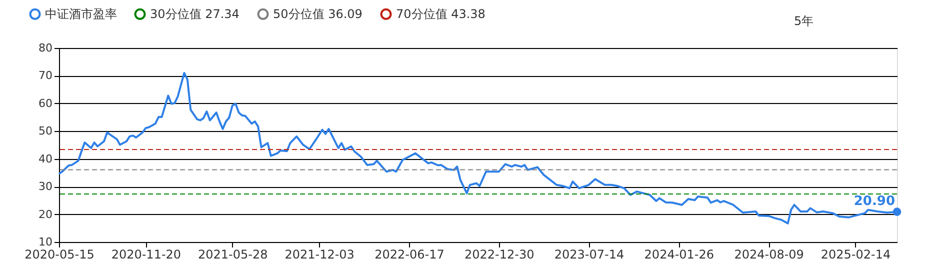  Describe the element at coordinates (409, 255) in the screenshot. I see `x-tick-label: 2022-06-17` at that location.